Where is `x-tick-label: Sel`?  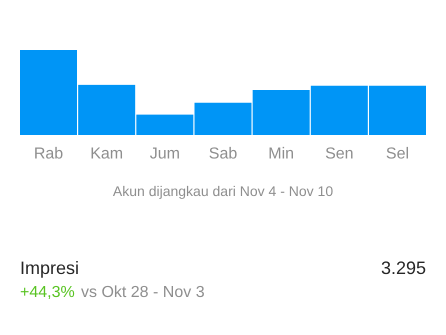 x-tick-label: Sel is located at coordinates (398, 154).